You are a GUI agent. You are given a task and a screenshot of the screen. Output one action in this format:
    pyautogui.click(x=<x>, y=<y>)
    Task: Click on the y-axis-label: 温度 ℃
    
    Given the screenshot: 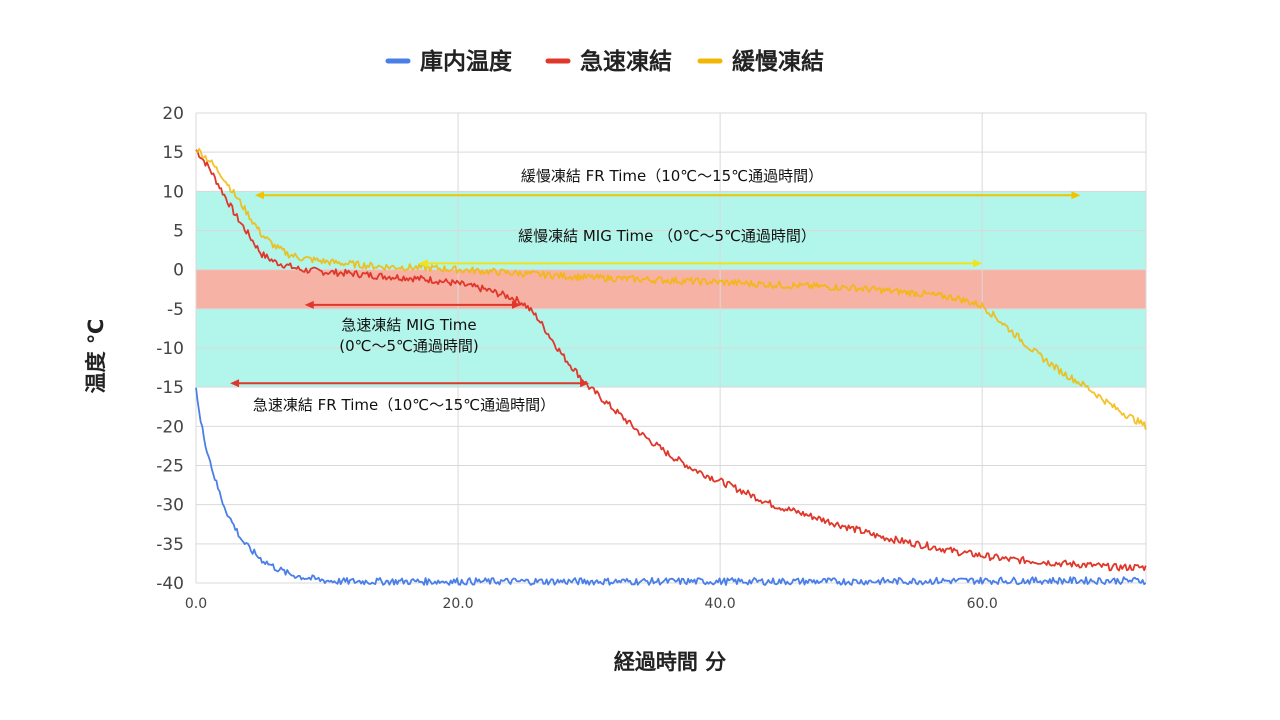 What is the action you would take?
    pyautogui.click(x=96, y=356)
    